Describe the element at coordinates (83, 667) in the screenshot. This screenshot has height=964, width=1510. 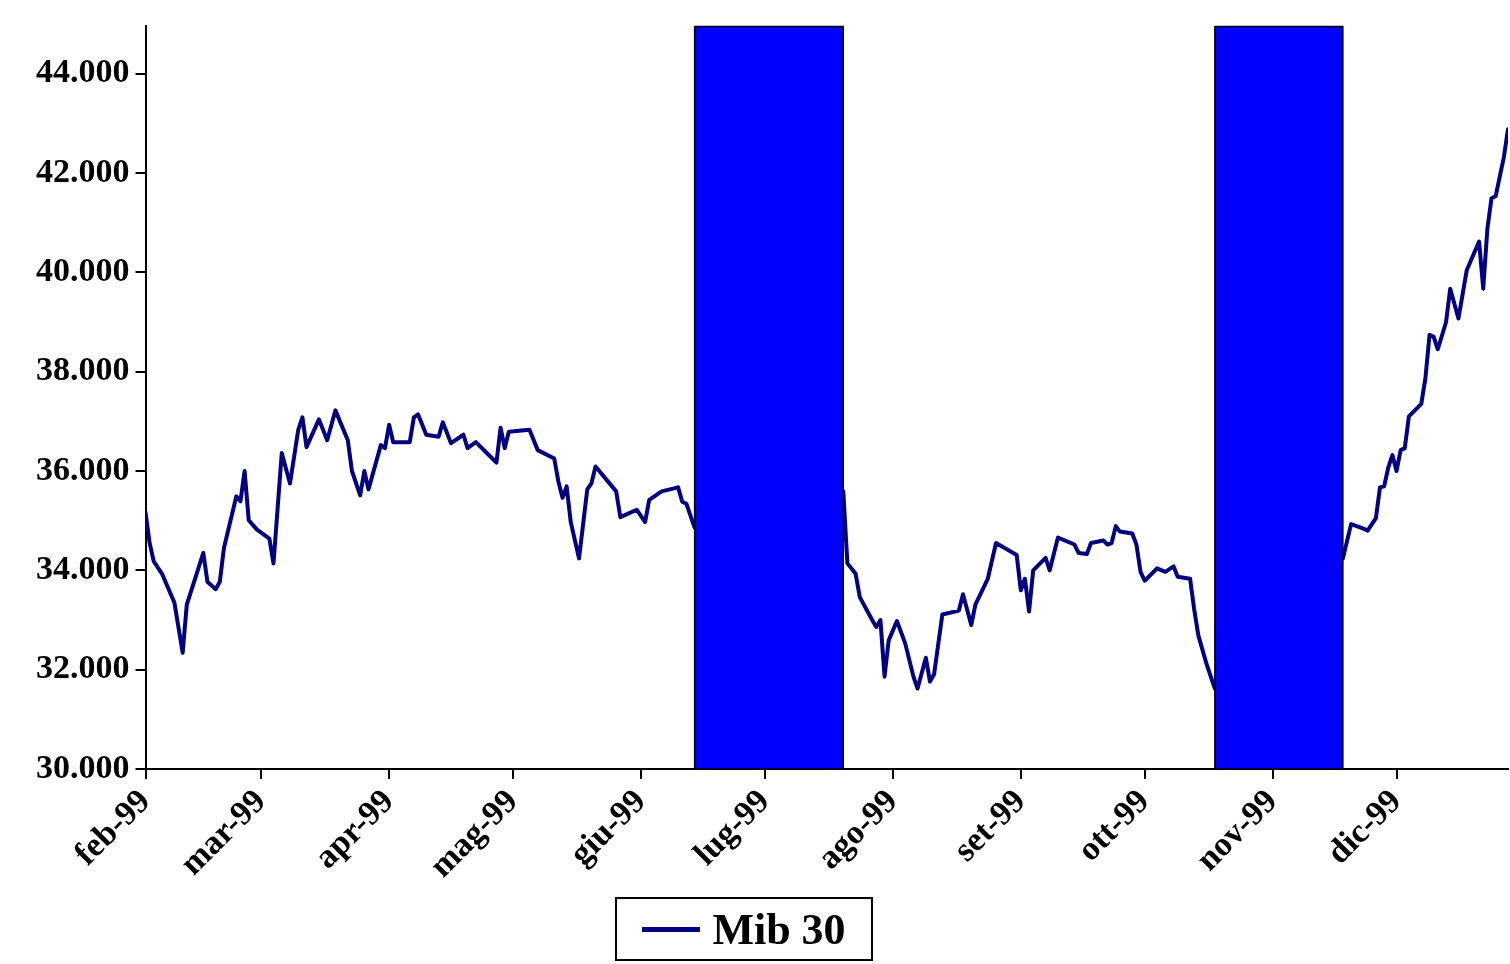
I see `y-tick-label: 32.000` at that location.